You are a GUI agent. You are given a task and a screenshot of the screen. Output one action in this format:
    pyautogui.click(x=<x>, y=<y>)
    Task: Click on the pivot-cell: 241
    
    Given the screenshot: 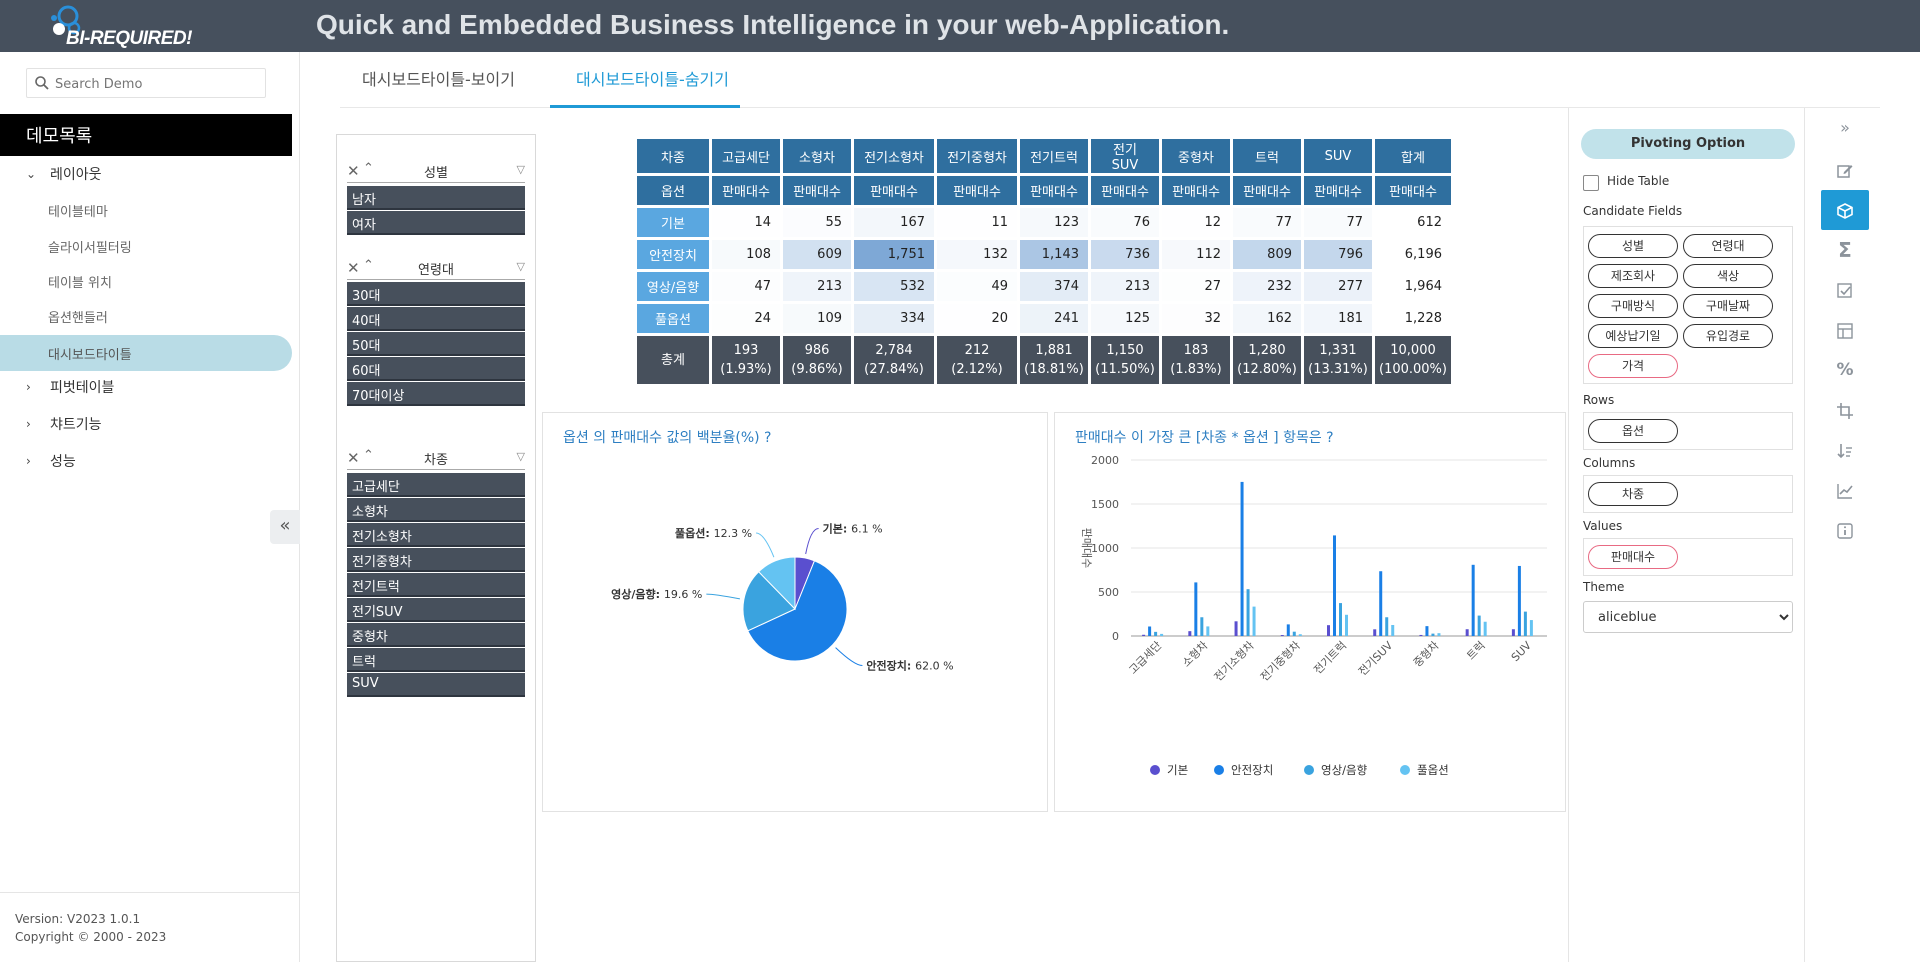 What is the action you would take?
    pyautogui.click(x=1054, y=318)
    